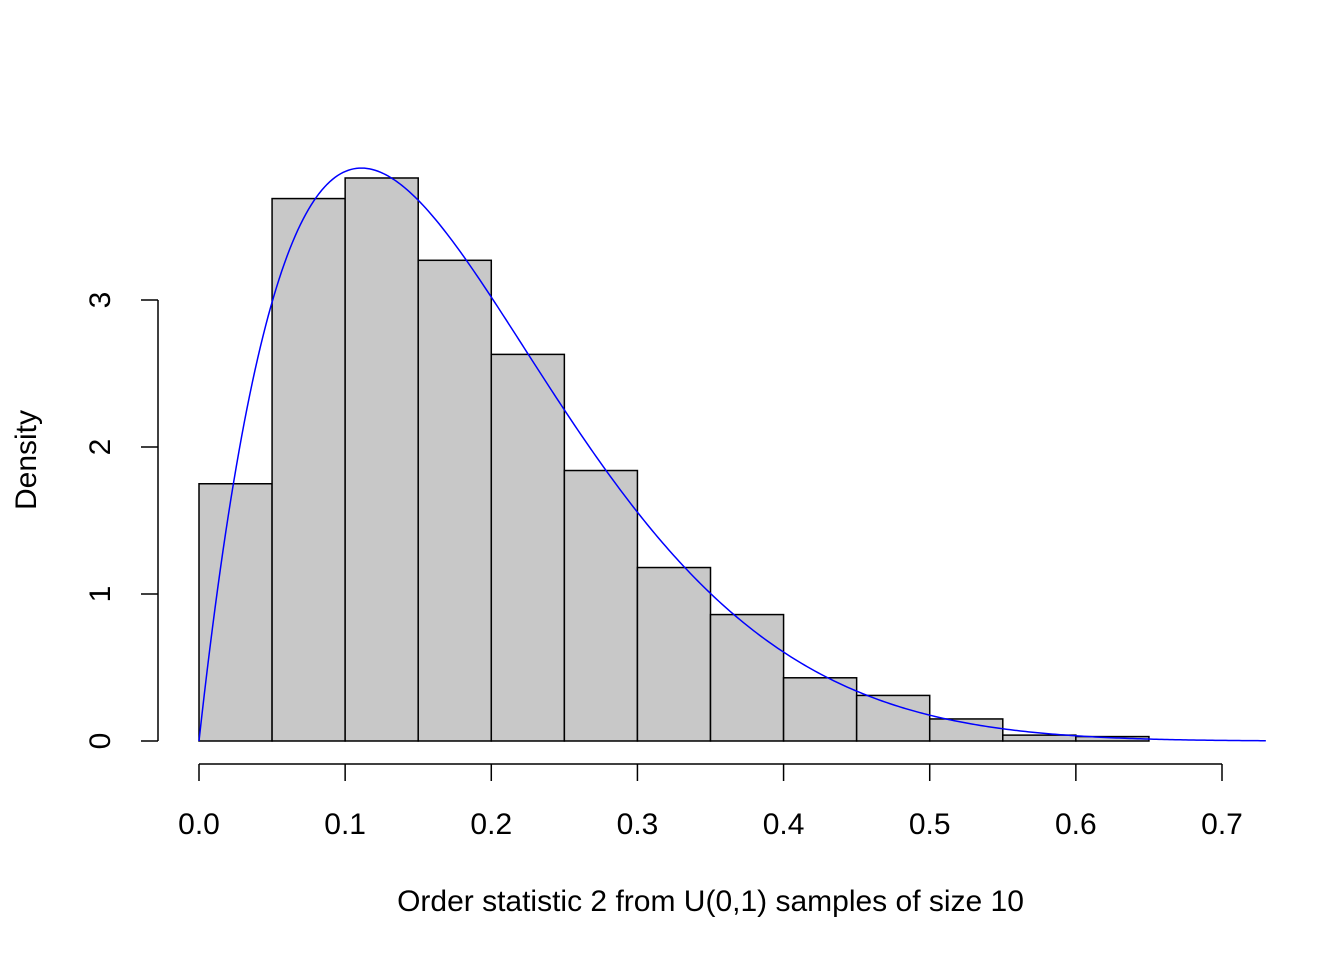  Describe the element at coordinates (199, 824) in the screenshot. I see `x-tick-label: 0.0` at that location.